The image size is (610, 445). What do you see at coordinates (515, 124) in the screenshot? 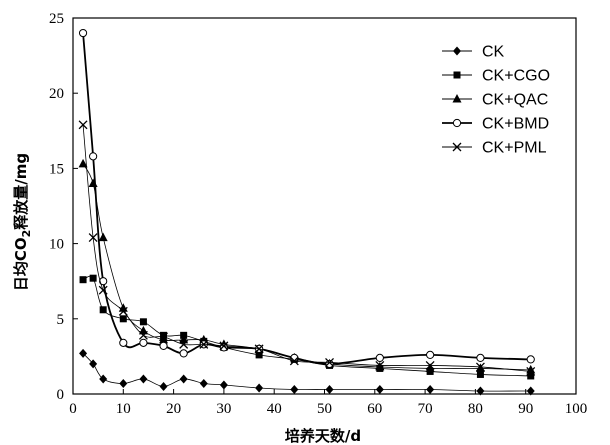
I see `legend-label-ck-bmd: CK+BMD` at bounding box center [515, 124].